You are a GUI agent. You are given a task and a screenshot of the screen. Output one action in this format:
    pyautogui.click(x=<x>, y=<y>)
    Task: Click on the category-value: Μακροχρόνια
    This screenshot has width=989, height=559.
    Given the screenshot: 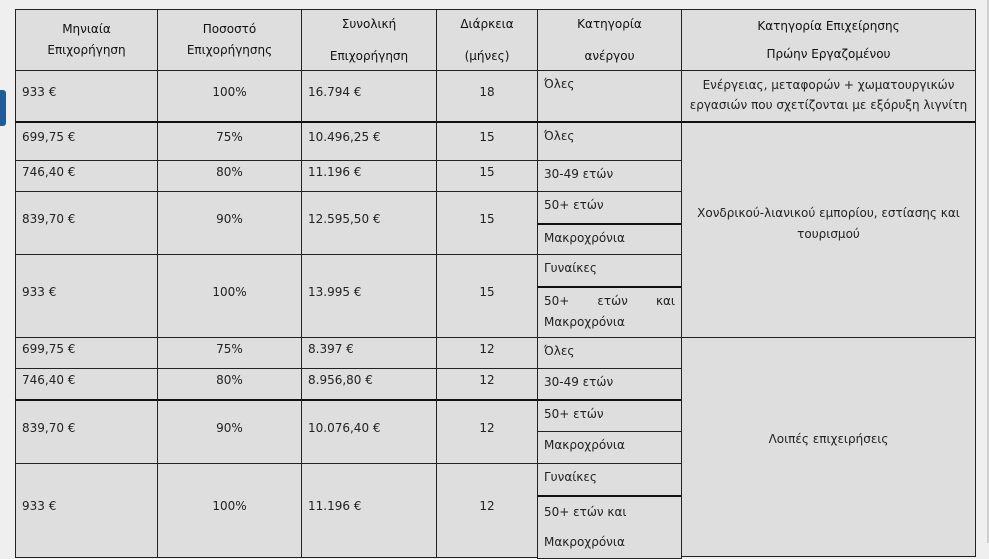 What is the action you would take?
    pyautogui.click(x=584, y=445)
    